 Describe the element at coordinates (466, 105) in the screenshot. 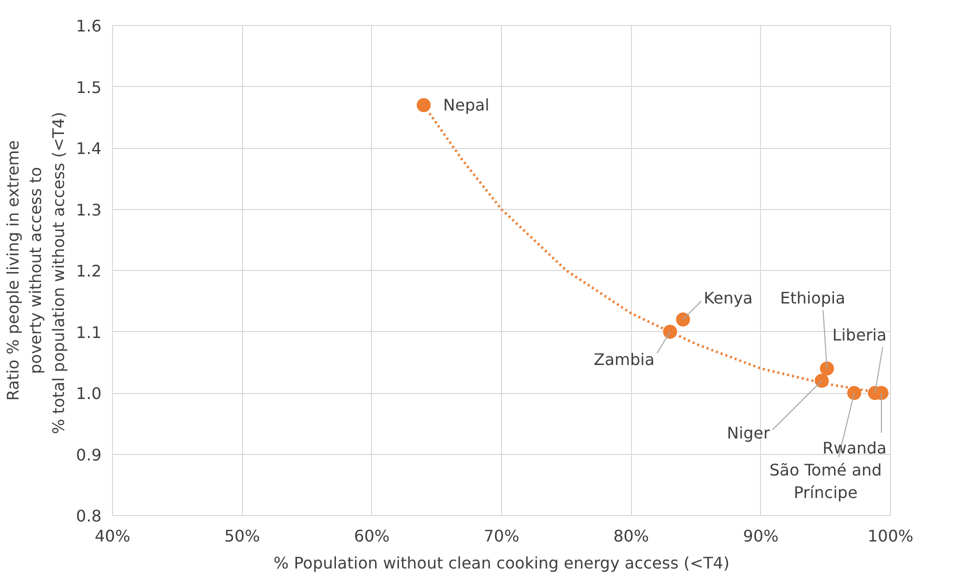

I see `annotation: Nepal` at that location.